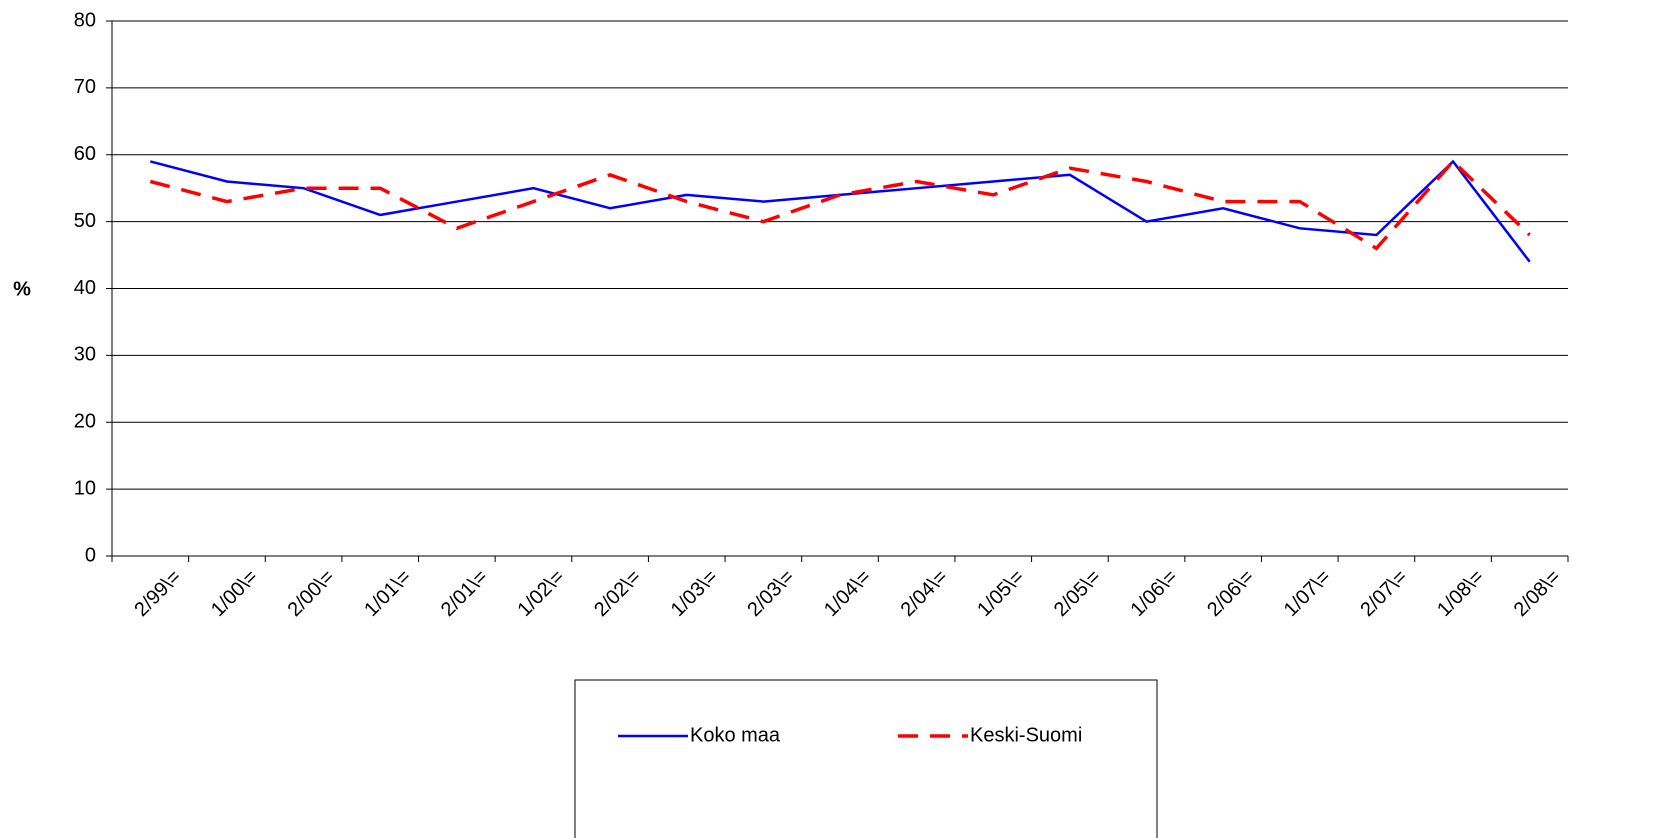 The image size is (1669, 838). What do you see at coordinates (1307, 593) in the screenshot?
I see `x-tick-label: 1/07\=` at bounding box center [1307, 593].